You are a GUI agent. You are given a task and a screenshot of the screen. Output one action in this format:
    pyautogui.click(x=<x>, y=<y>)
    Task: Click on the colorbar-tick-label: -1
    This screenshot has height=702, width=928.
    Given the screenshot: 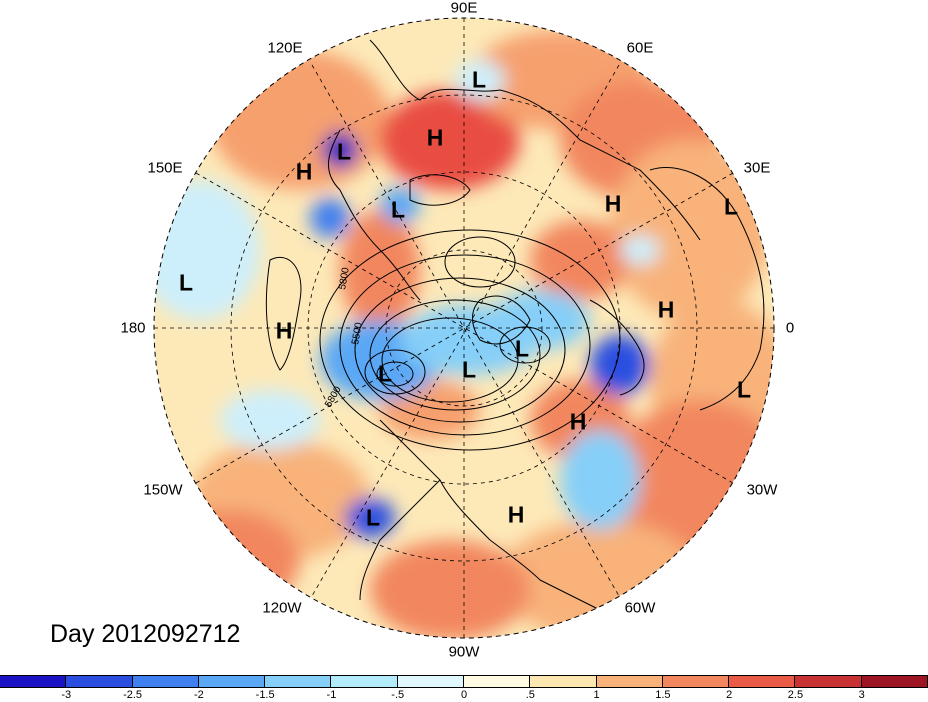 What is the action you would take?
    pyautogui.click(x=331, y=695)
    